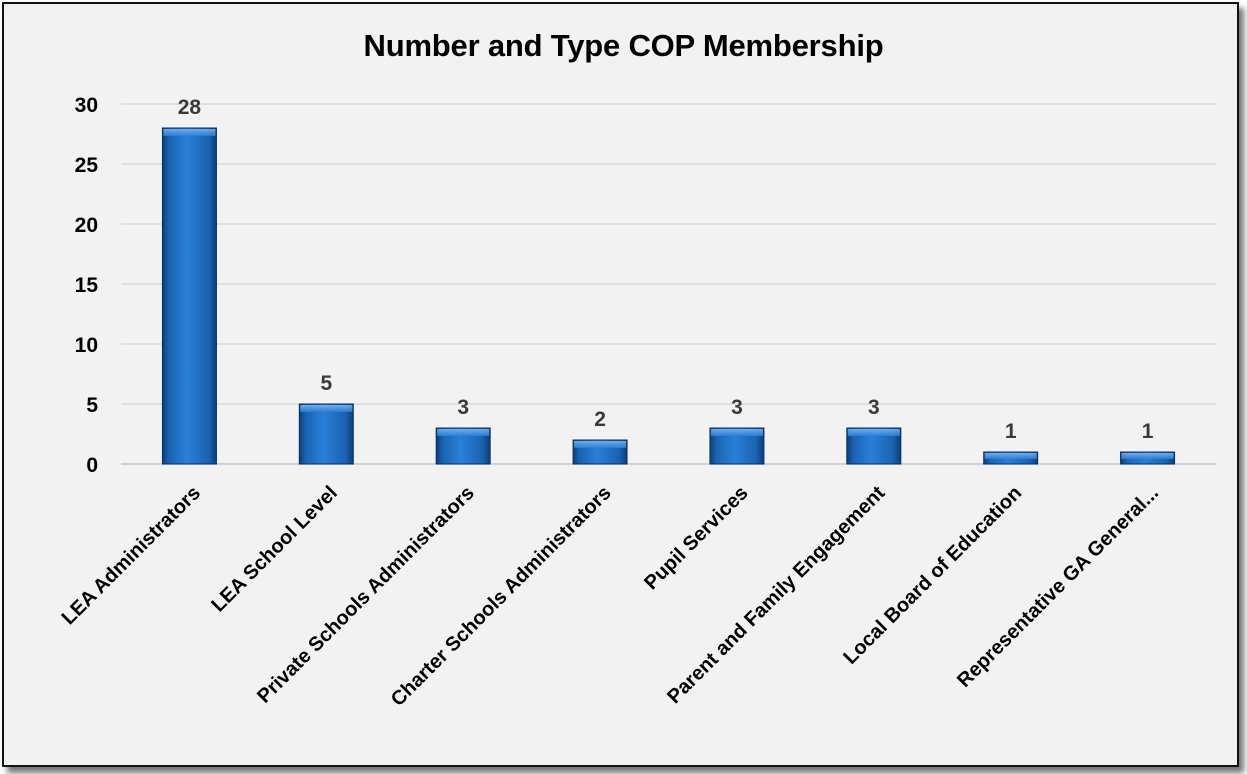  Describe the element at coordinates (623, 45) in the screenshot. I see `chart-title: Number and Type COP Membership` at that location.